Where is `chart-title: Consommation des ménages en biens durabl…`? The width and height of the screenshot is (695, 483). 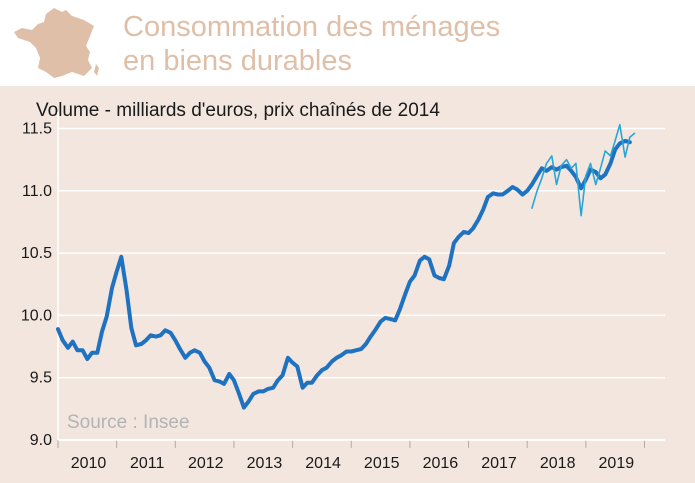 chart-title: Consommation des ménages en biens durabl… is located at coordinates (311, 44).